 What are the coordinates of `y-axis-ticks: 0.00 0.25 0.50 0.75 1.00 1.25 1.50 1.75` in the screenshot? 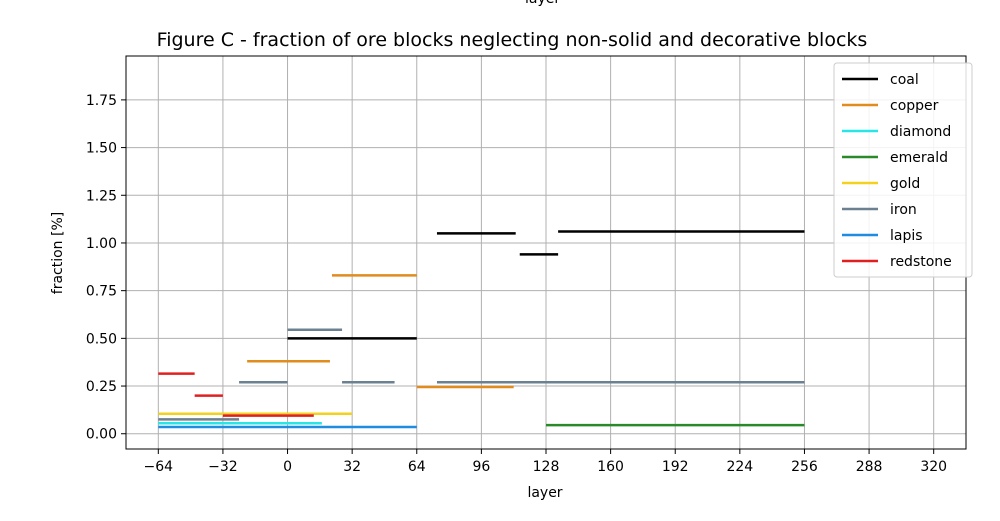 It's located at (106, 268).